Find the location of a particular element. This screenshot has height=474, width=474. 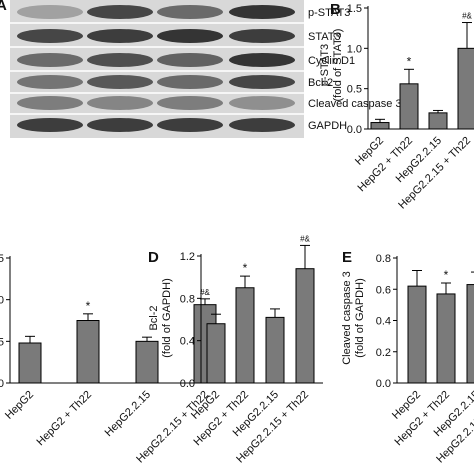

blot-label: STAT3 is located at coordinates (324, 37).